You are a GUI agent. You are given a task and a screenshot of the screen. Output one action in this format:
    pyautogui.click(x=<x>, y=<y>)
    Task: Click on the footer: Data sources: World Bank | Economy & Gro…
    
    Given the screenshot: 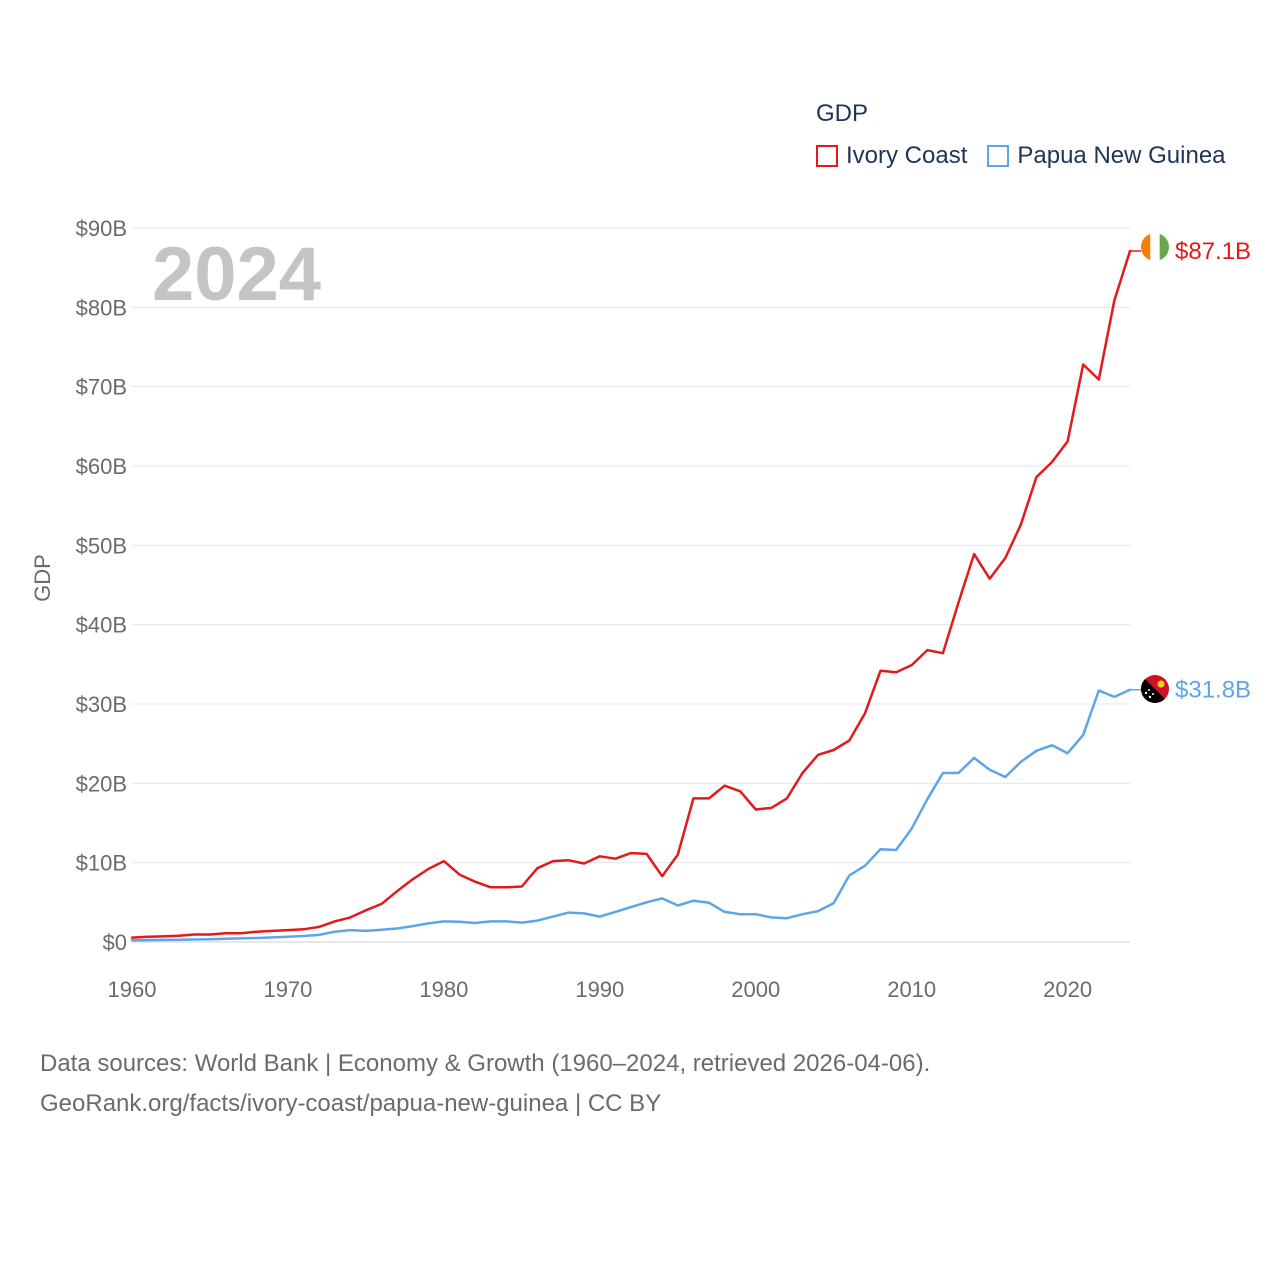 What is the action you would take?
    pyautogui.click(x=485, y=1084)
    